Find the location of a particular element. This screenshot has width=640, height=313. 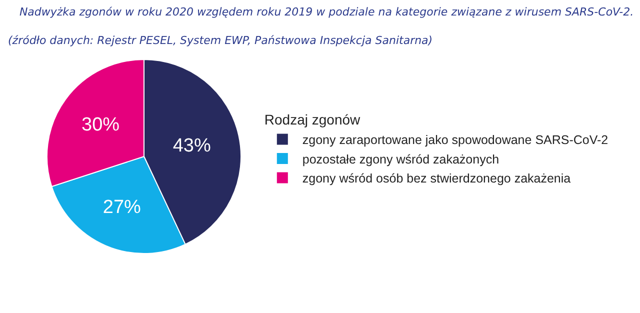

legend-label: zgony wśród osób bez stwierdzonego zakażenia is located at coordinates (436, 179).